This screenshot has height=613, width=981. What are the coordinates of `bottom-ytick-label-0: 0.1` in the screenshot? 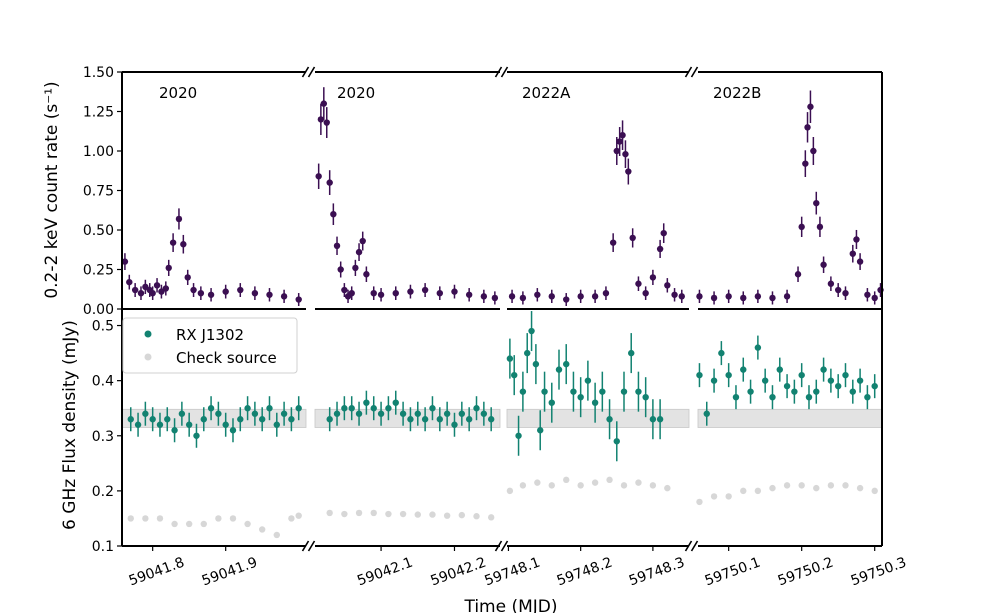 It's located at (103, 547).